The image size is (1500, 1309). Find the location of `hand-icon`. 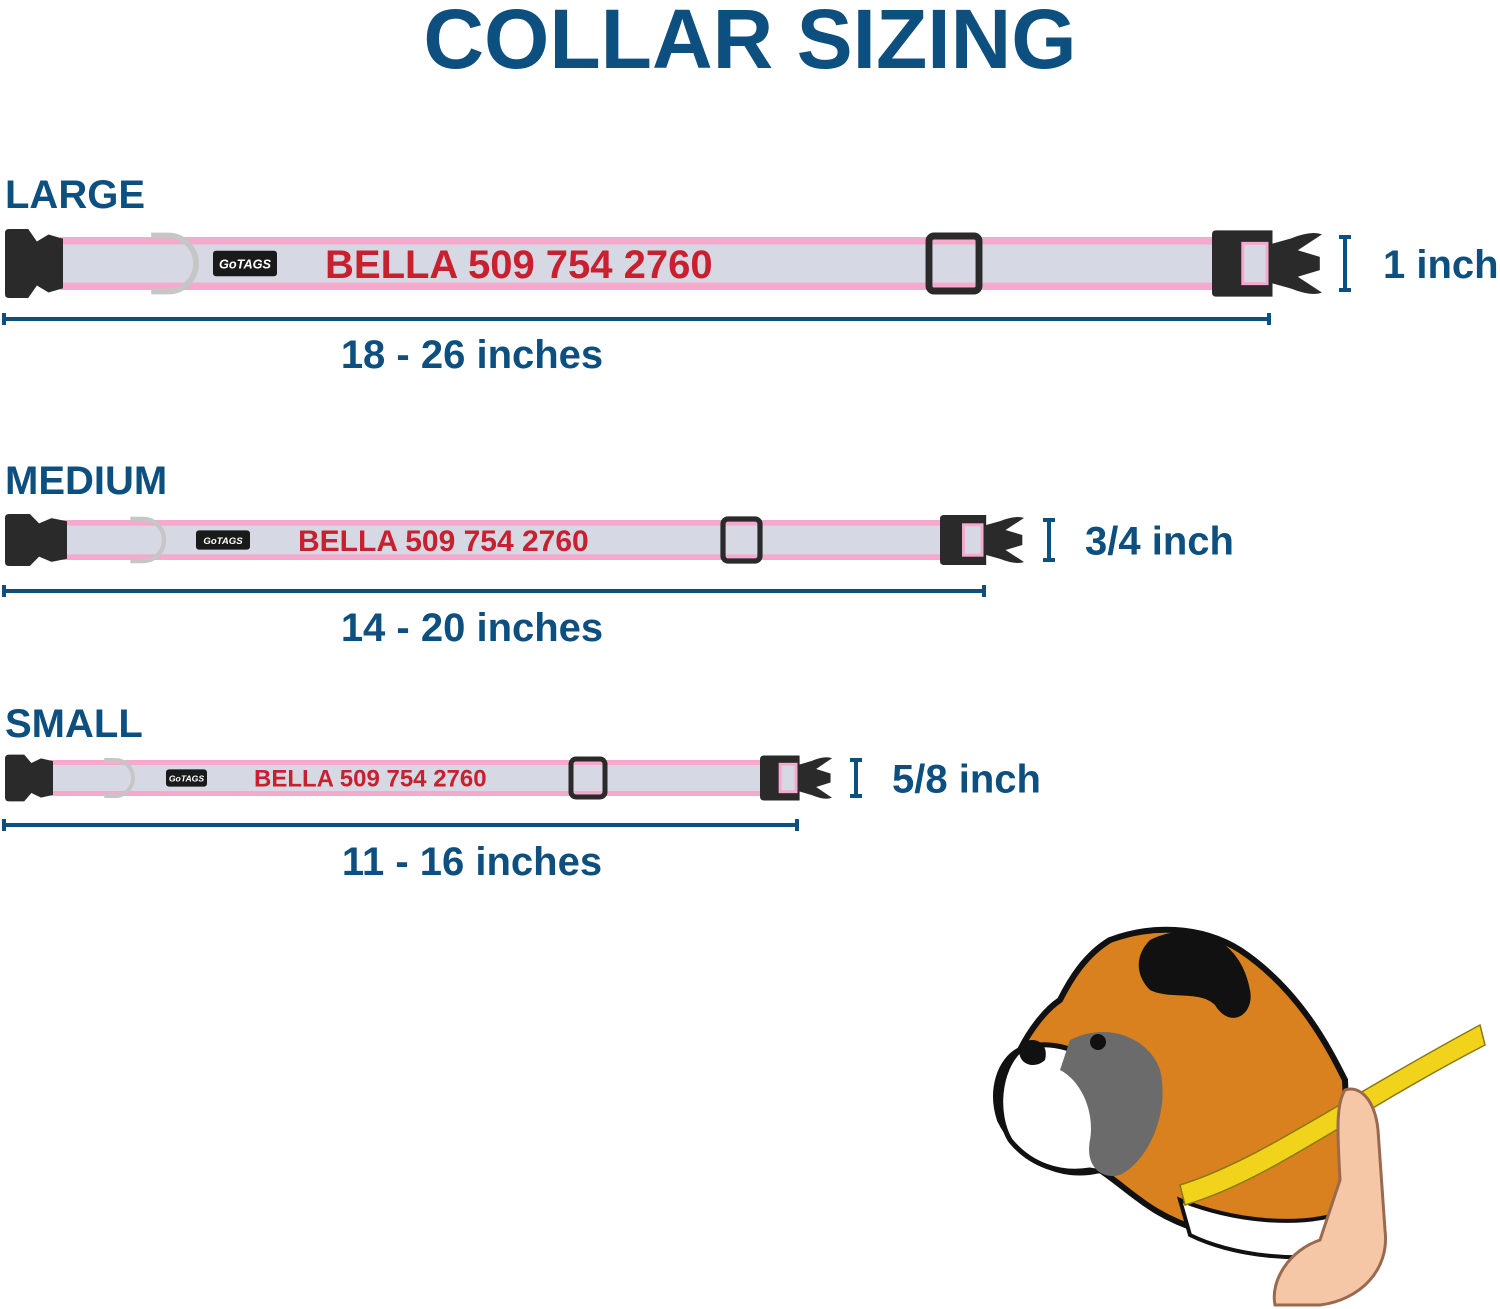

hand-icon is located at coordinates (1330, 1197).